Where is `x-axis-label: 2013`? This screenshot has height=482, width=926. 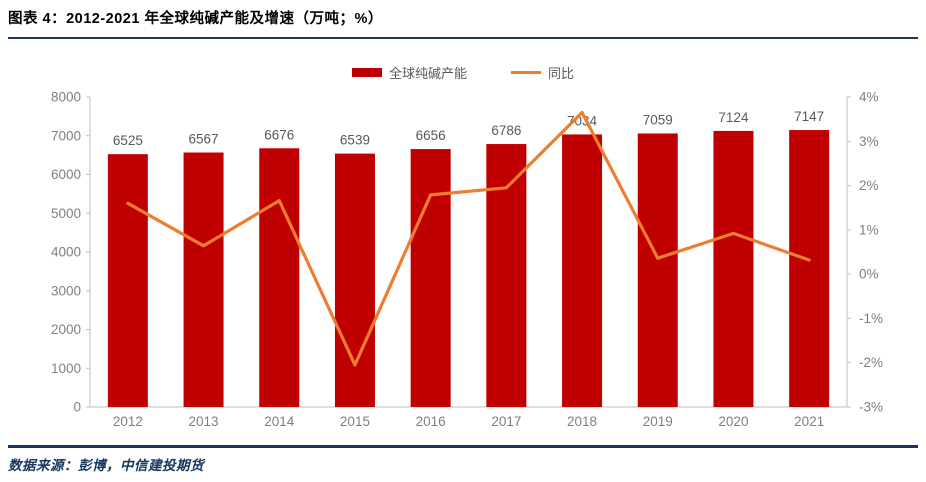
x-axis-label: 2013 is located at coordinates (204, 421).